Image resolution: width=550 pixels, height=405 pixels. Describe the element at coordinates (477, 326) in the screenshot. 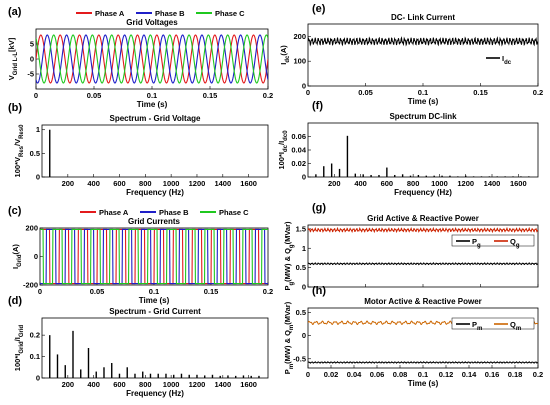

I see `legend-label: Pm` at that location.